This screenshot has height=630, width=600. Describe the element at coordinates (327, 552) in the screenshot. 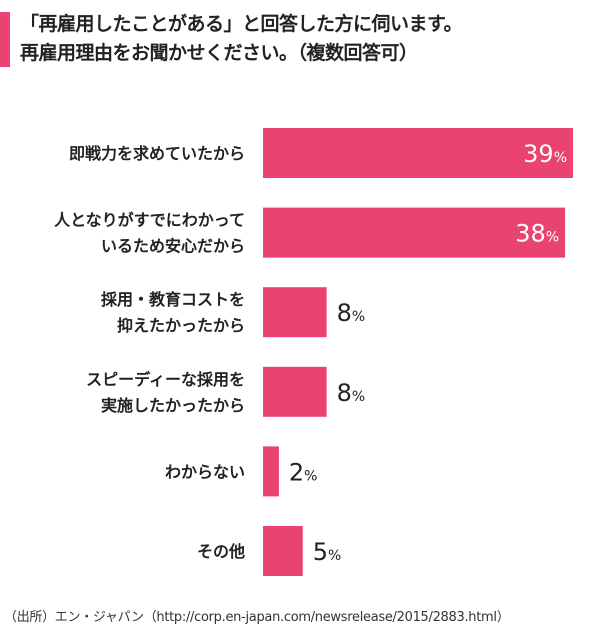

I see `value-label: 5%` at that location.